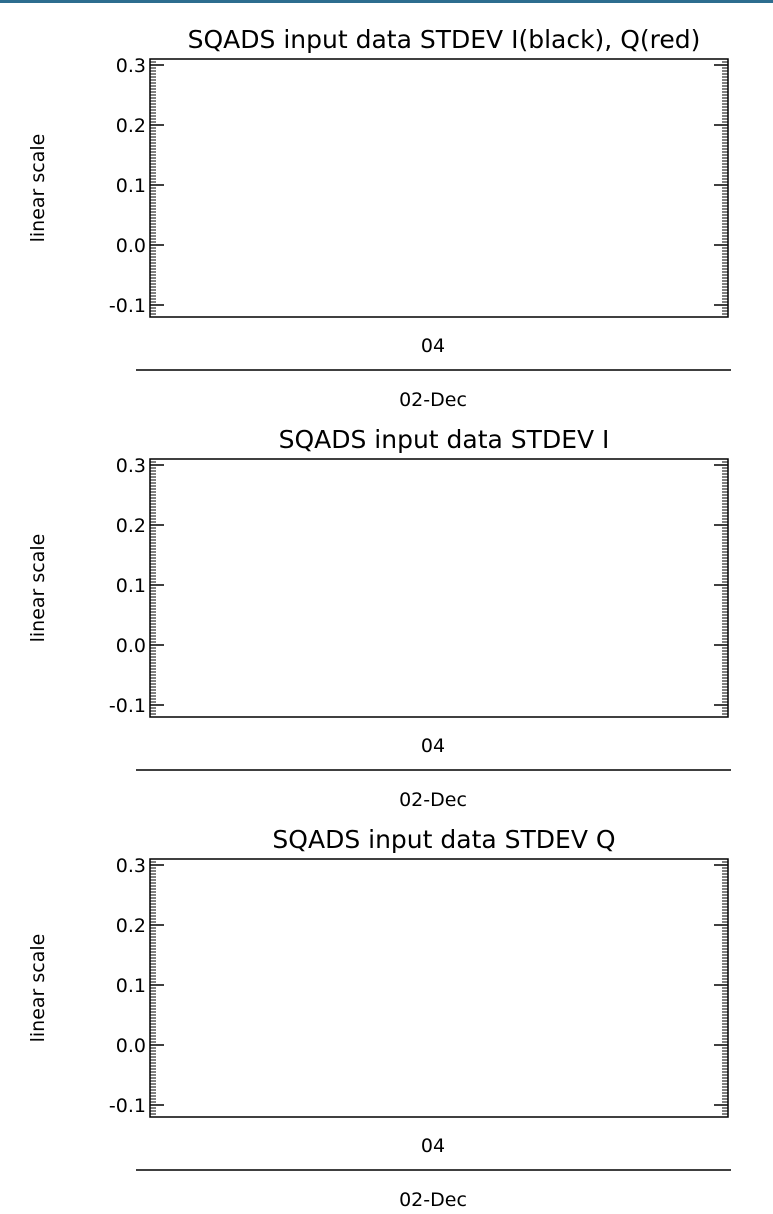  I want to click on chart-title: SQADS input data STDEV I(black), Q(red), so click(444, 39).